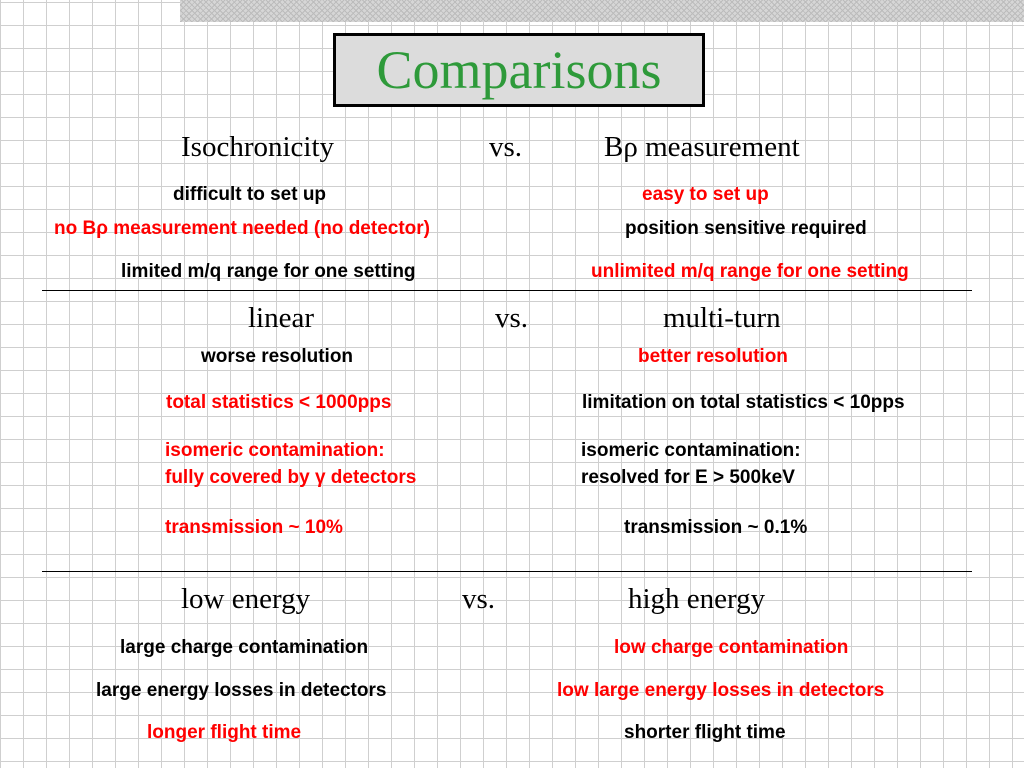 The height and width of the screenshot is (768, 1024). What do you see at coordinates (688, 477) in the screenshot?
I see `multiturn-point-4: resolved for E > 500keV` at bounding box center [688, 477].